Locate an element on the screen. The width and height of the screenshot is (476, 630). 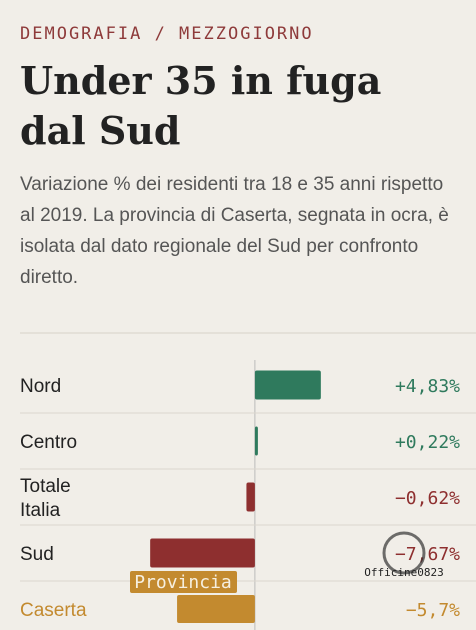
value-label: −0,62% is located at coordinates (427, 498).